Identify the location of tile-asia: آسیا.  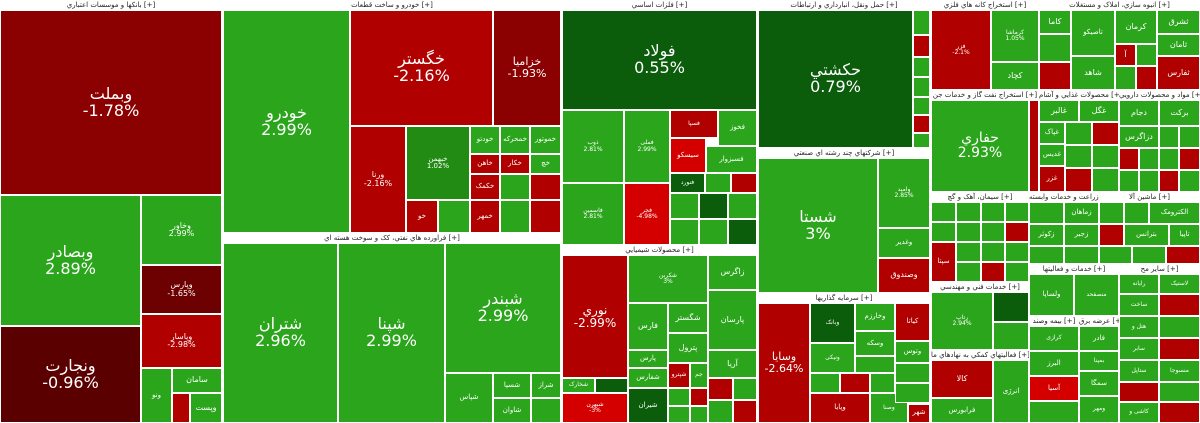
(1054, 388).